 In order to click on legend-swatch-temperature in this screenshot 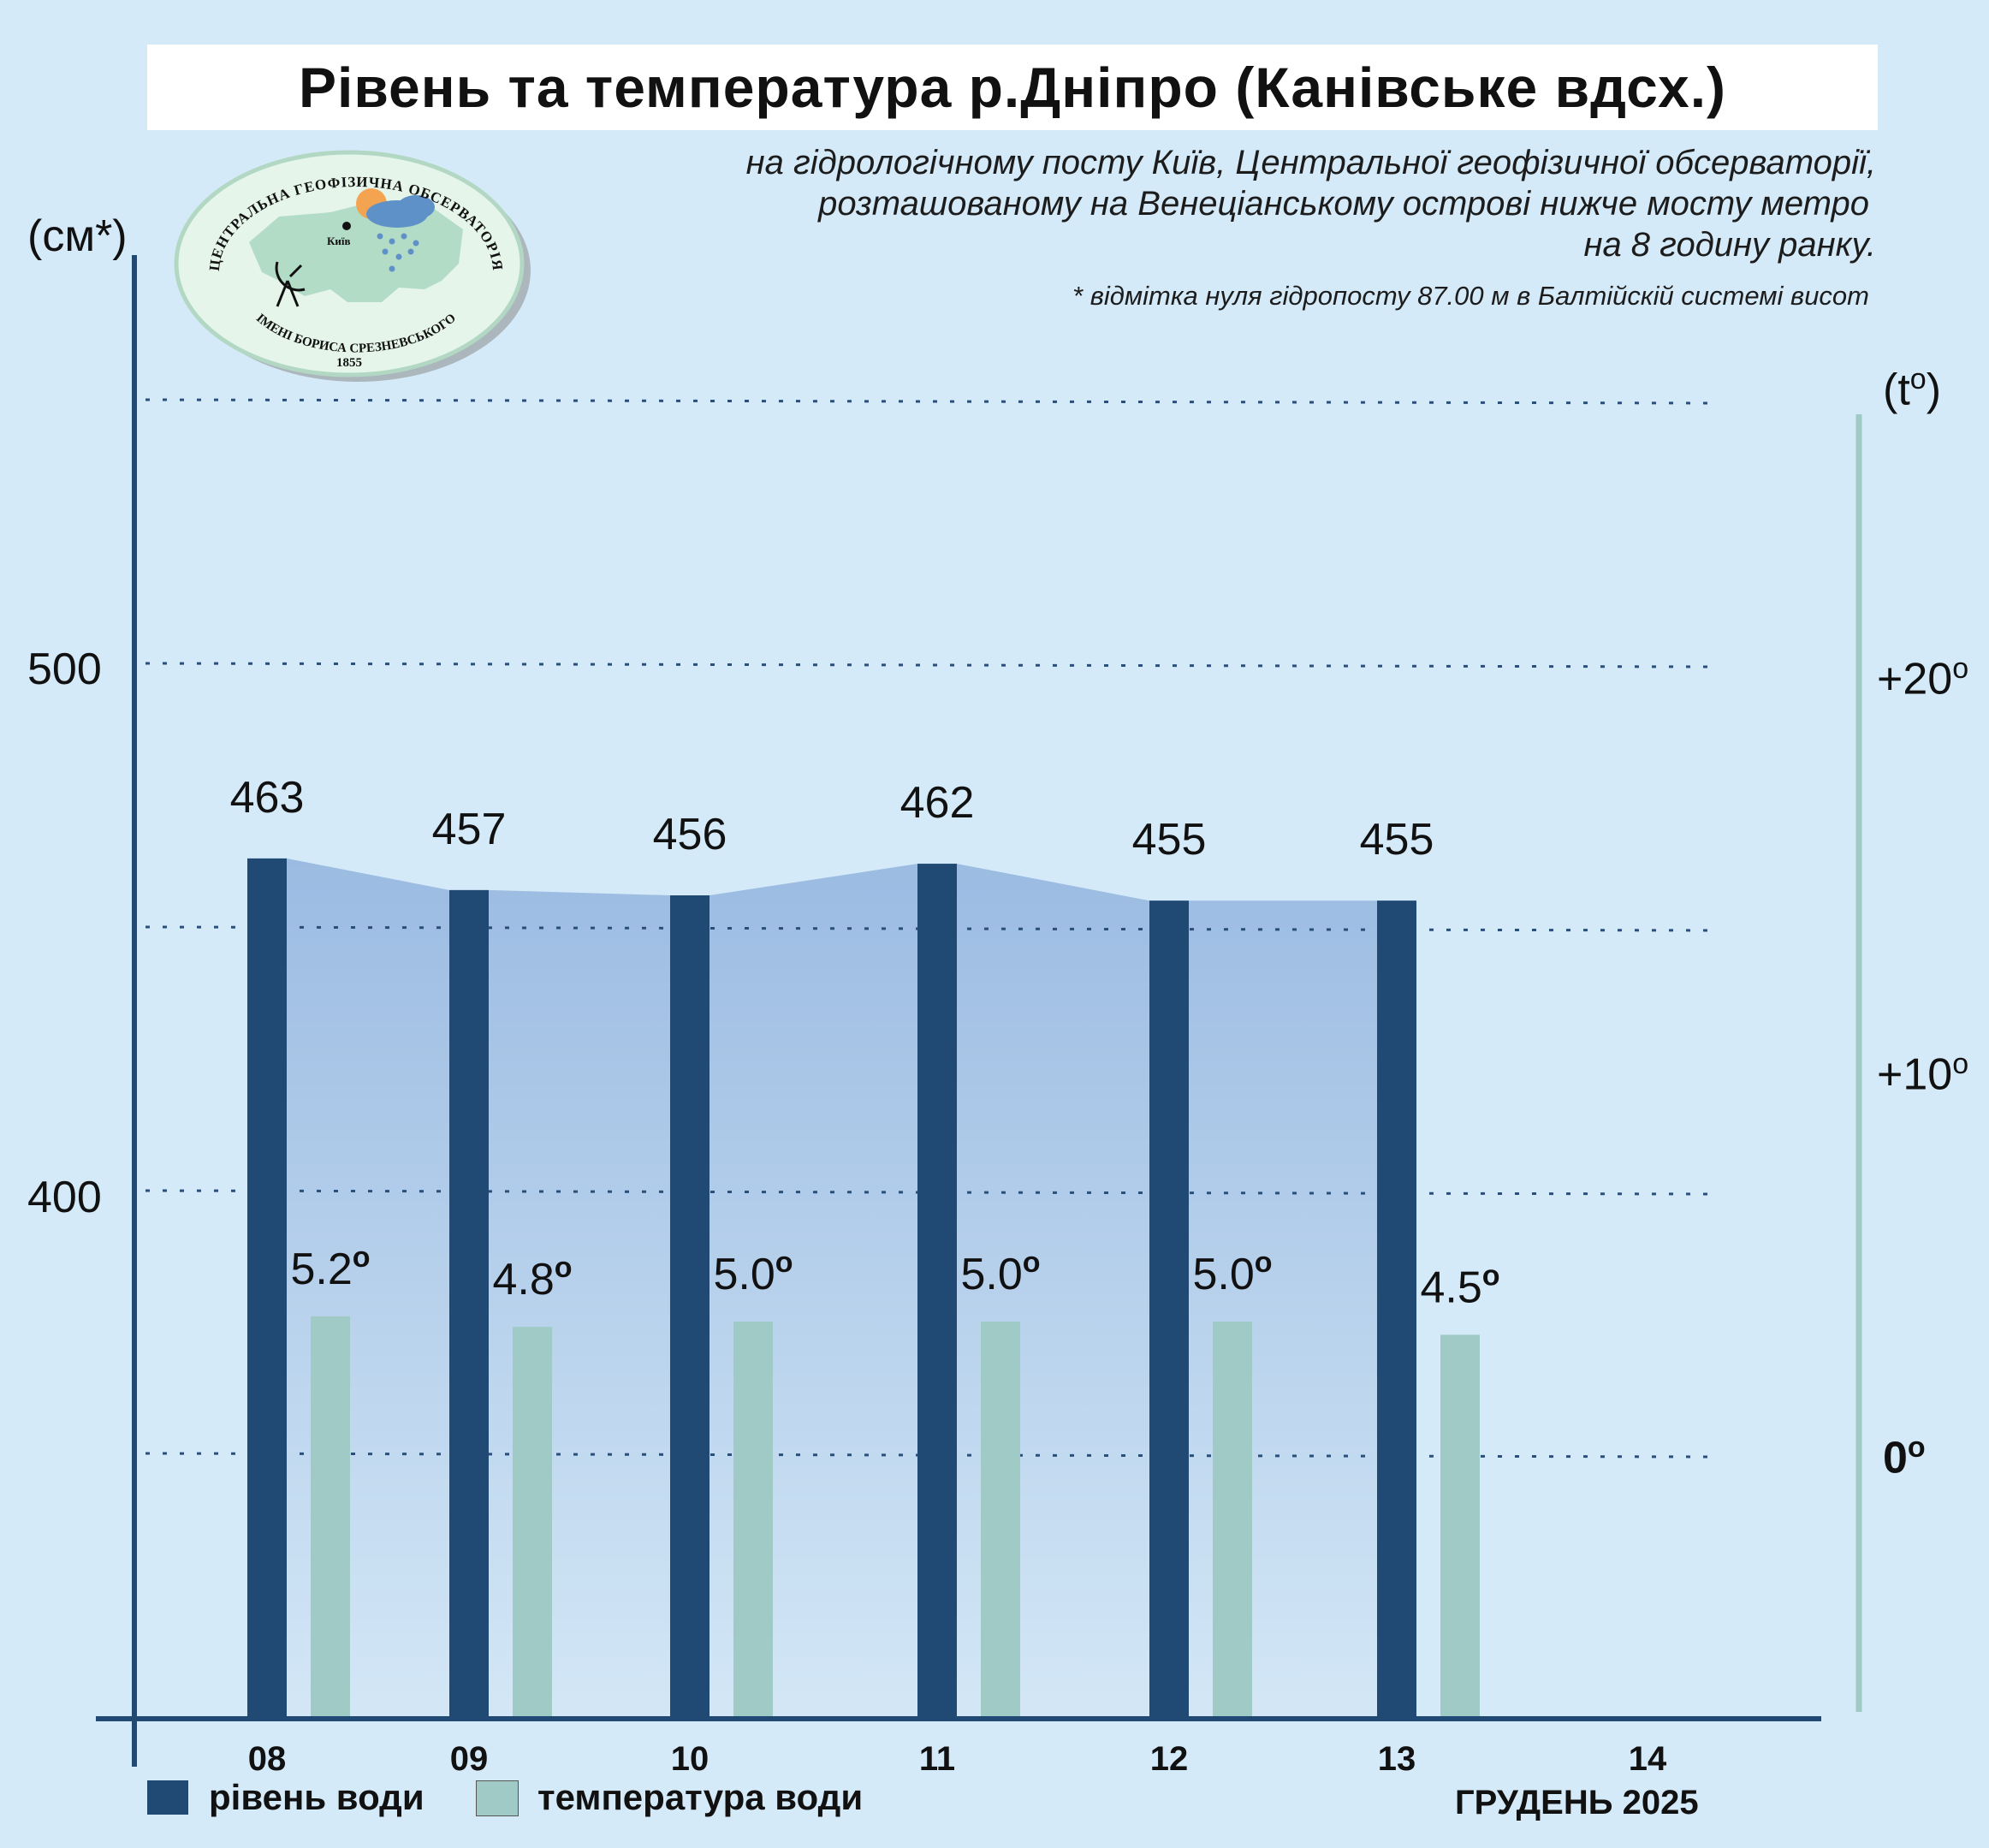, I will do `click(497, 1798)`.